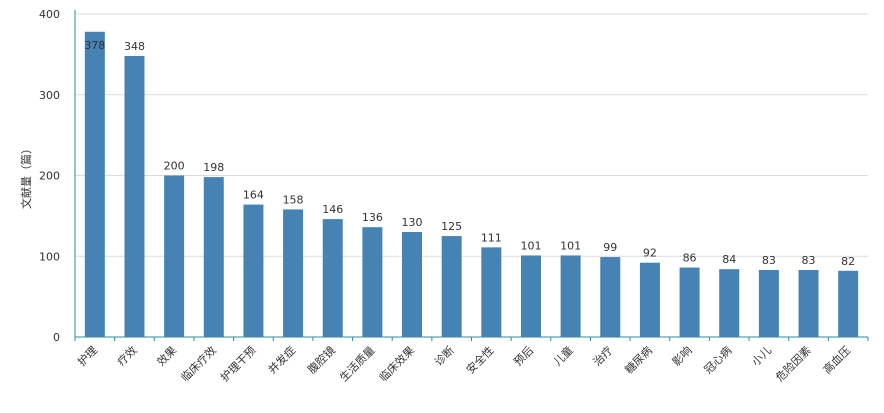  Describe the element at coordinates (610, 247) in the screenshot. I see `data-label: 99` at that location.